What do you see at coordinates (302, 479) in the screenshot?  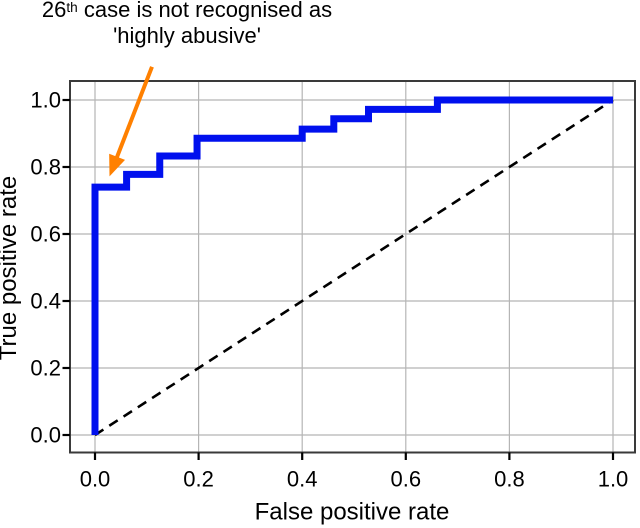 I see `x-tick-label: 0.4` at bounding box center [302, 479].